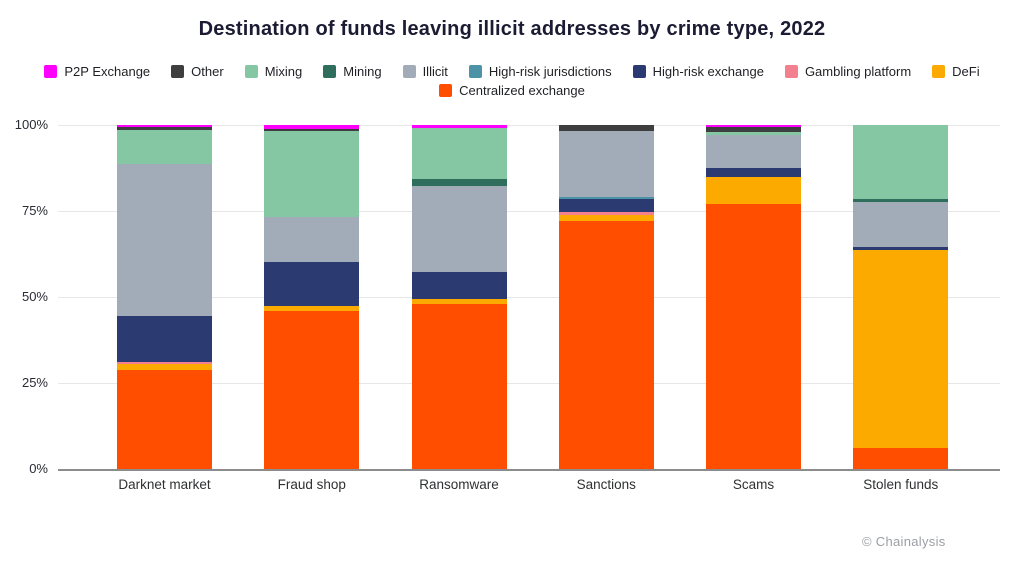 The image size is (1024, 566). What do you see at coordinates (753, 484) in the screenshot?
I see `x-category-label: Scams` at bounding box center [753, 484].